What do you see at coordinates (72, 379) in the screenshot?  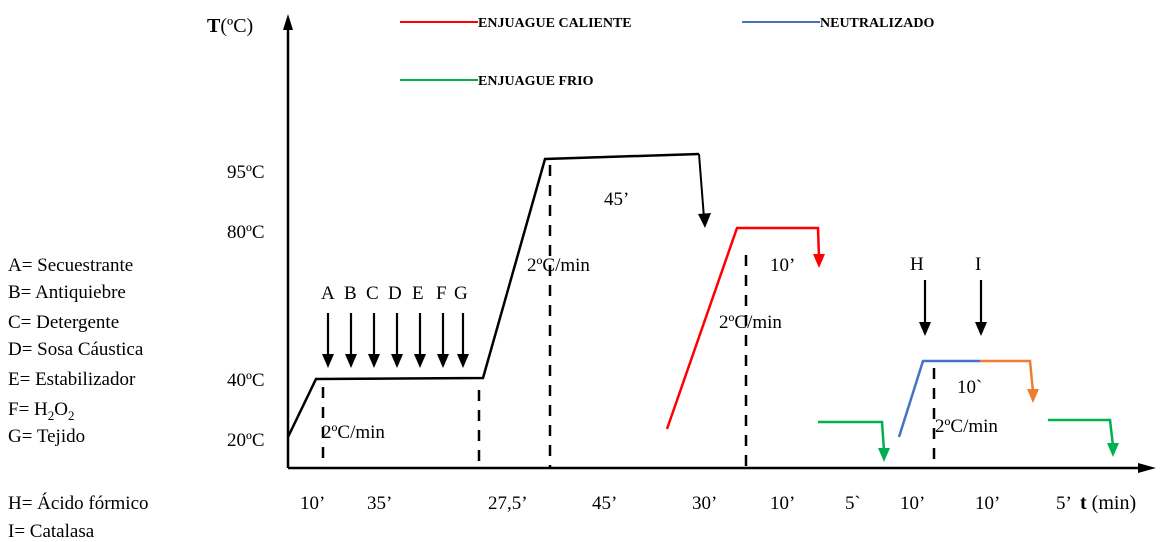 I see `key-item: E= Estabilizador` at bounding box center [72, 379].